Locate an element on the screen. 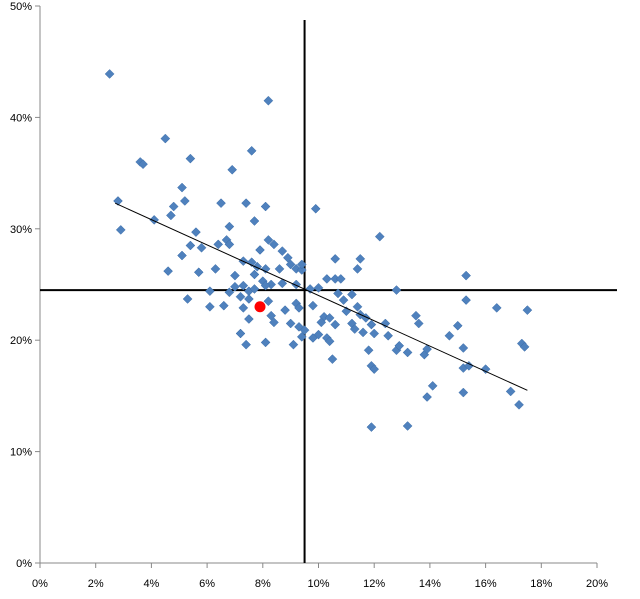 The width and height of the screenshot is (640, 599). y-tick-label: 10% is located at coordinates (21, 453).